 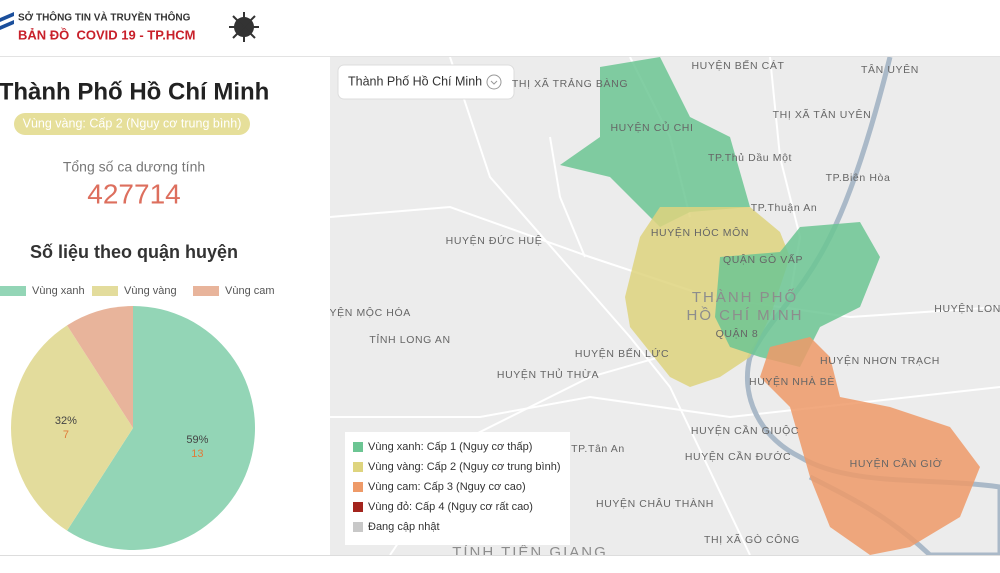 I want to click on place-label: HUYỆN NHÀ BÈ, so click(x=792, y=381).